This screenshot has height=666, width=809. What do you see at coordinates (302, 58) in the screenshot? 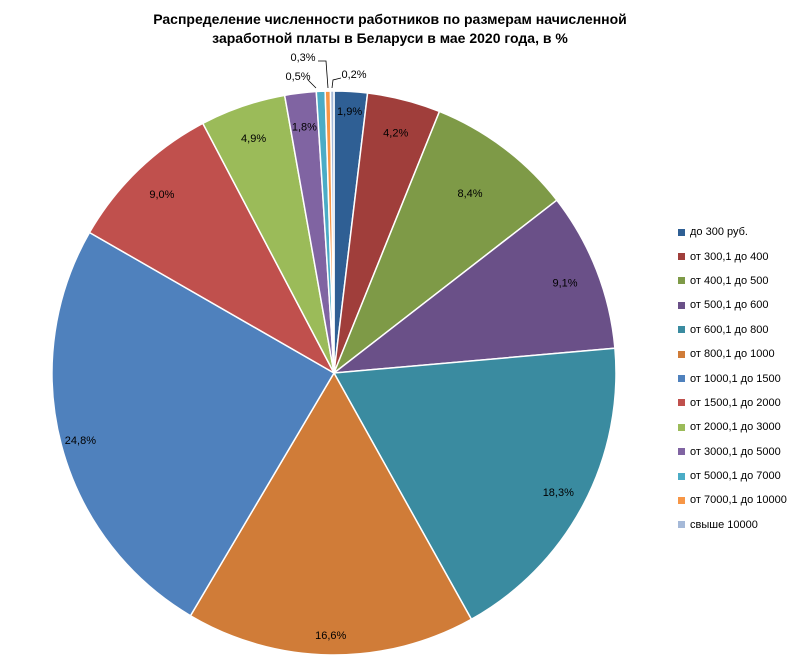
I see `slice-value-label: 0,3%` at bounding box center [302, 58].